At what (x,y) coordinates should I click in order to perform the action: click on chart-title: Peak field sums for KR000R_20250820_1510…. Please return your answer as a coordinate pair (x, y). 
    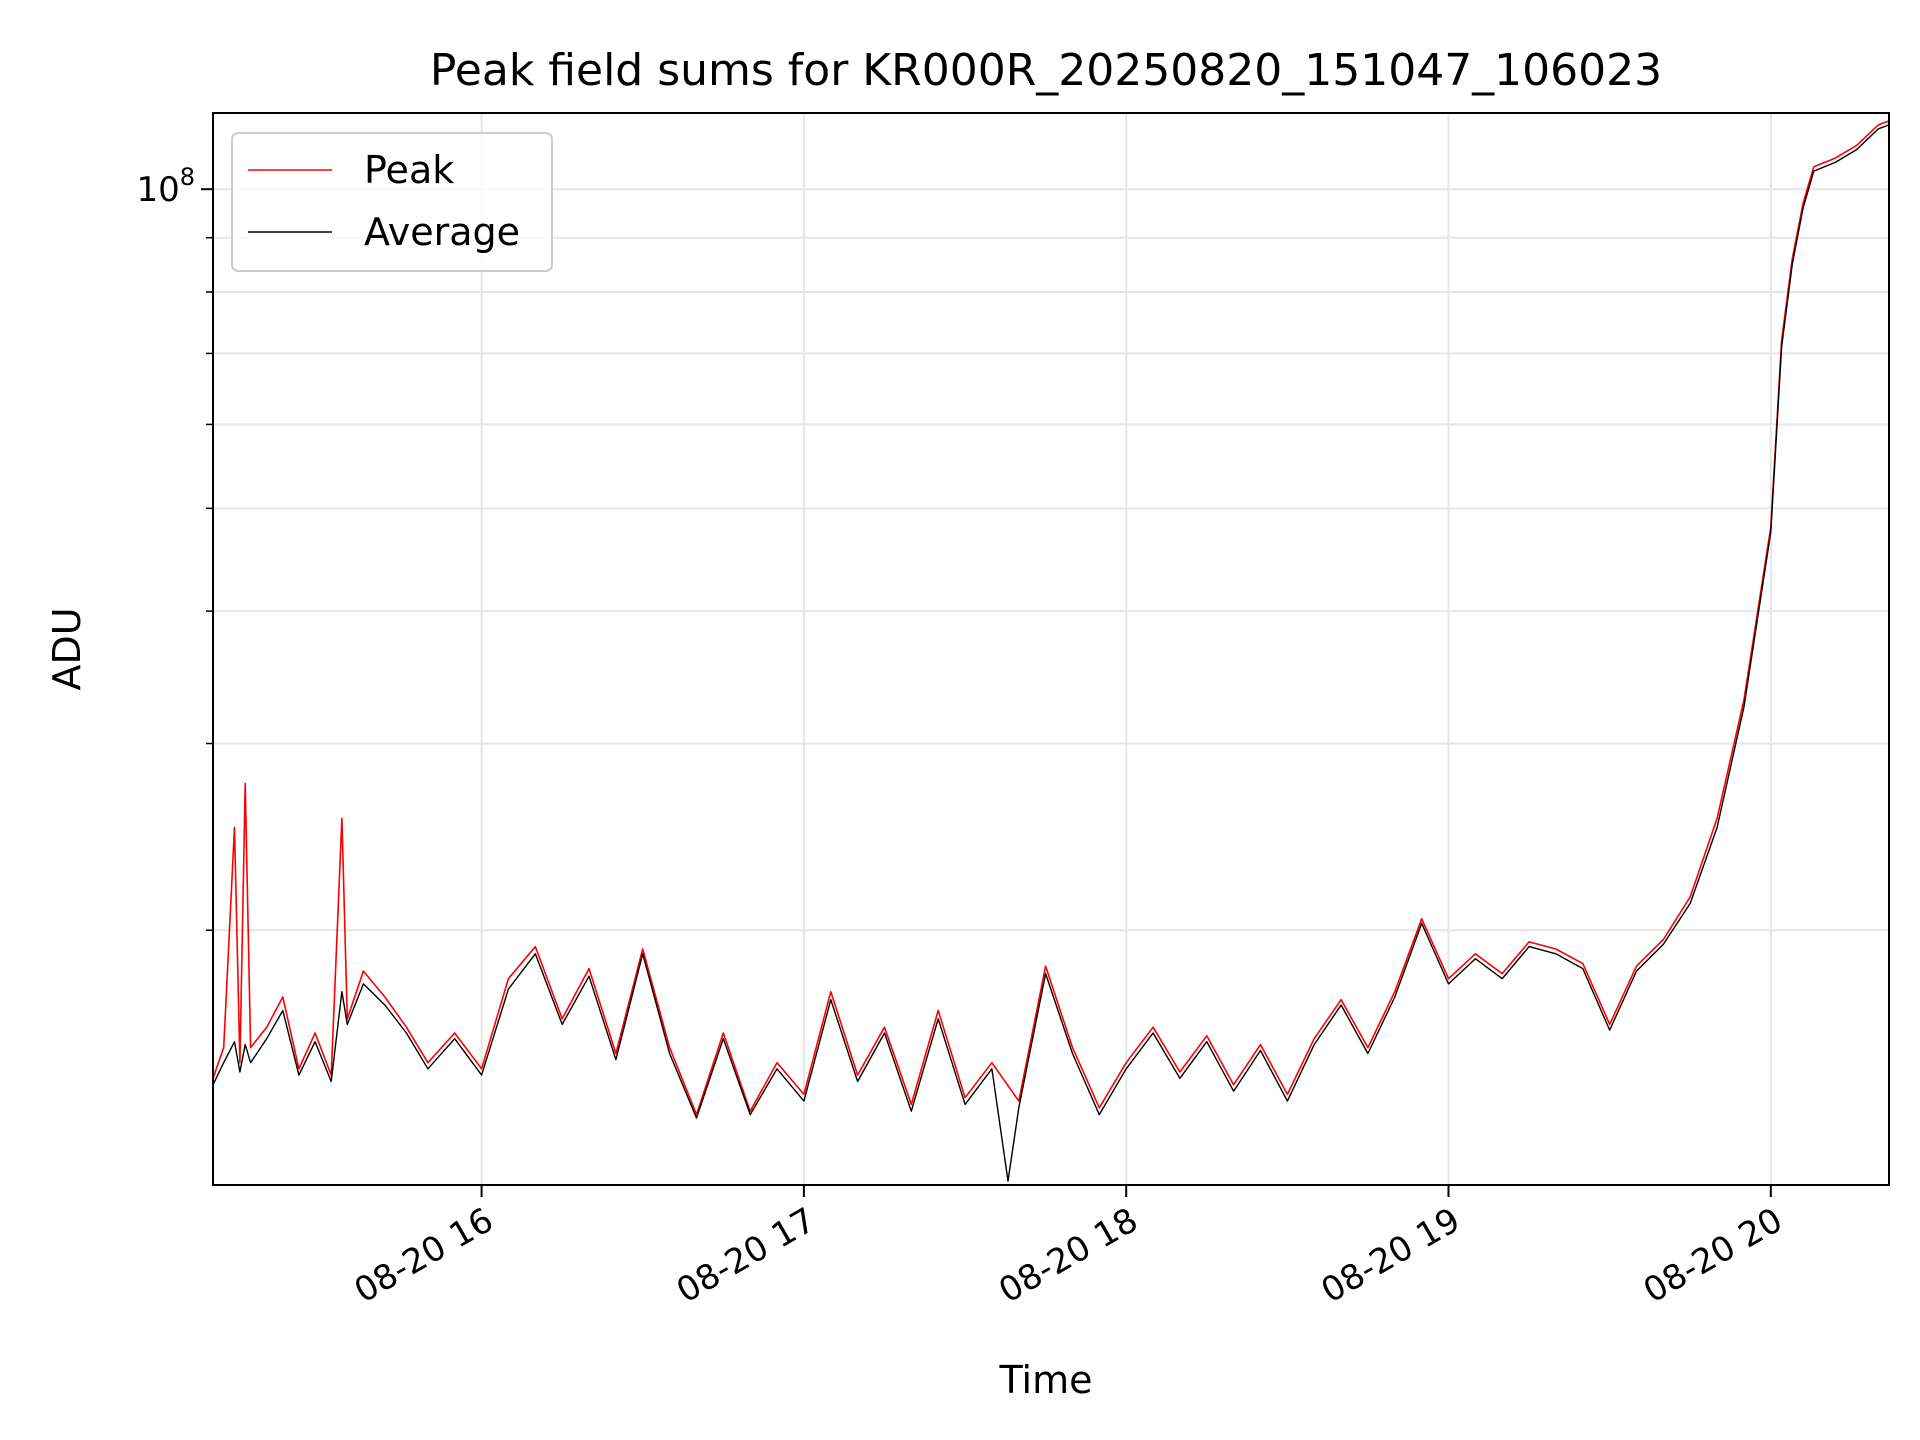
    Looking at the image, I should click on (1046, 70).